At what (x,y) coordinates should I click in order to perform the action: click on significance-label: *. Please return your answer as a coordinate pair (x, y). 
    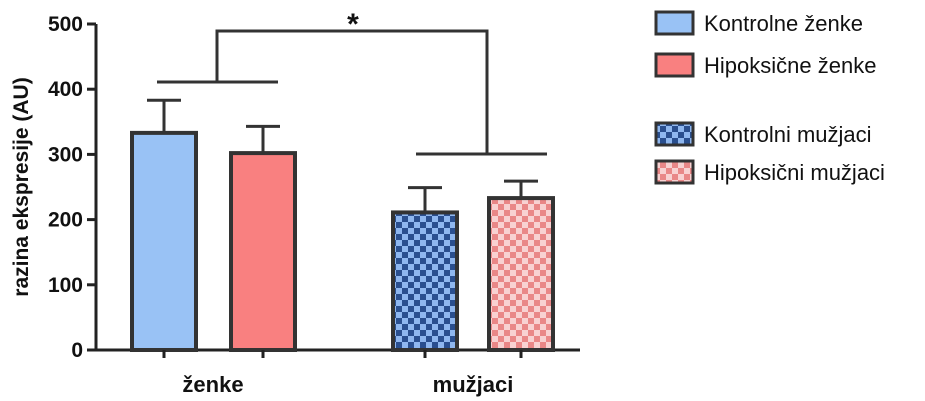
    Looking at the image, I should click on (353, 24).